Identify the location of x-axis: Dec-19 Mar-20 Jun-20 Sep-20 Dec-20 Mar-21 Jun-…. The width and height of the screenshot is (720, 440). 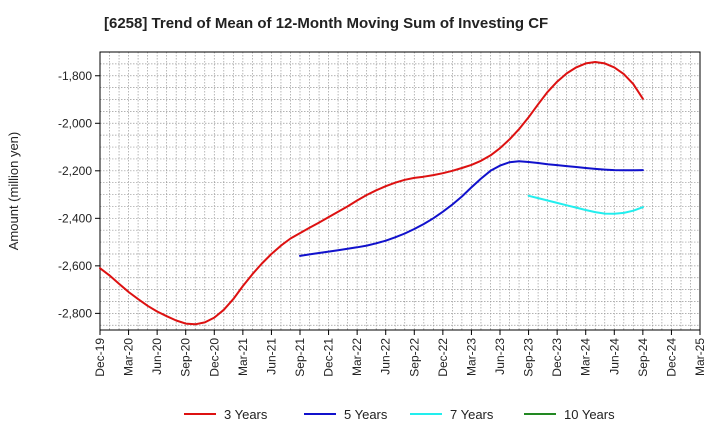
(400, 353).